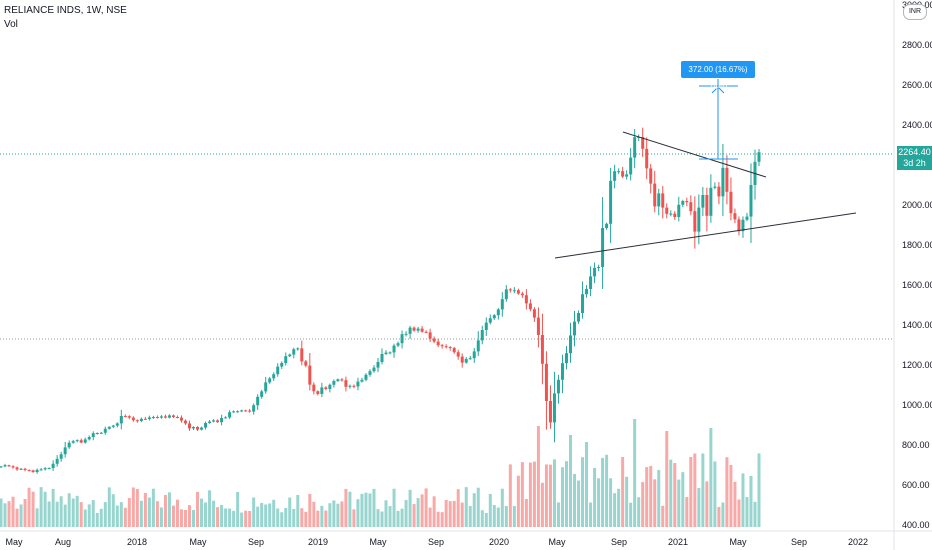 The height and width of the screenshot is (550, 932). Describe the element at coordinates (917, 325) in the screenshot. I see `price-tick-label: 1400.00` at that location.